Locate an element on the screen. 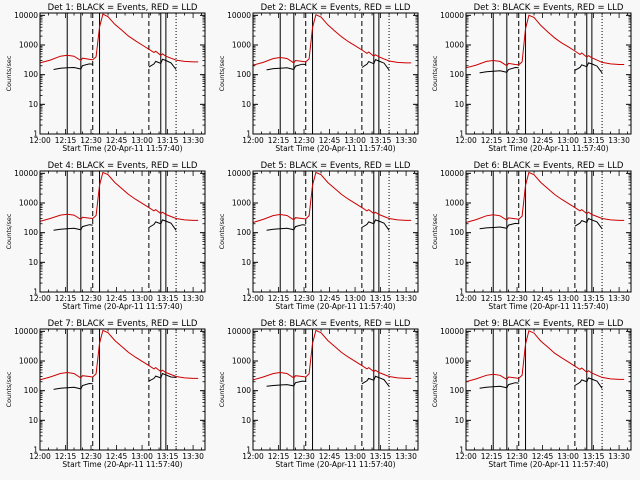 This screenshot has width=640, height=480. panel-title: Det 3: BLACK = Events, RED = LLD is located at coordinates (549, 8).